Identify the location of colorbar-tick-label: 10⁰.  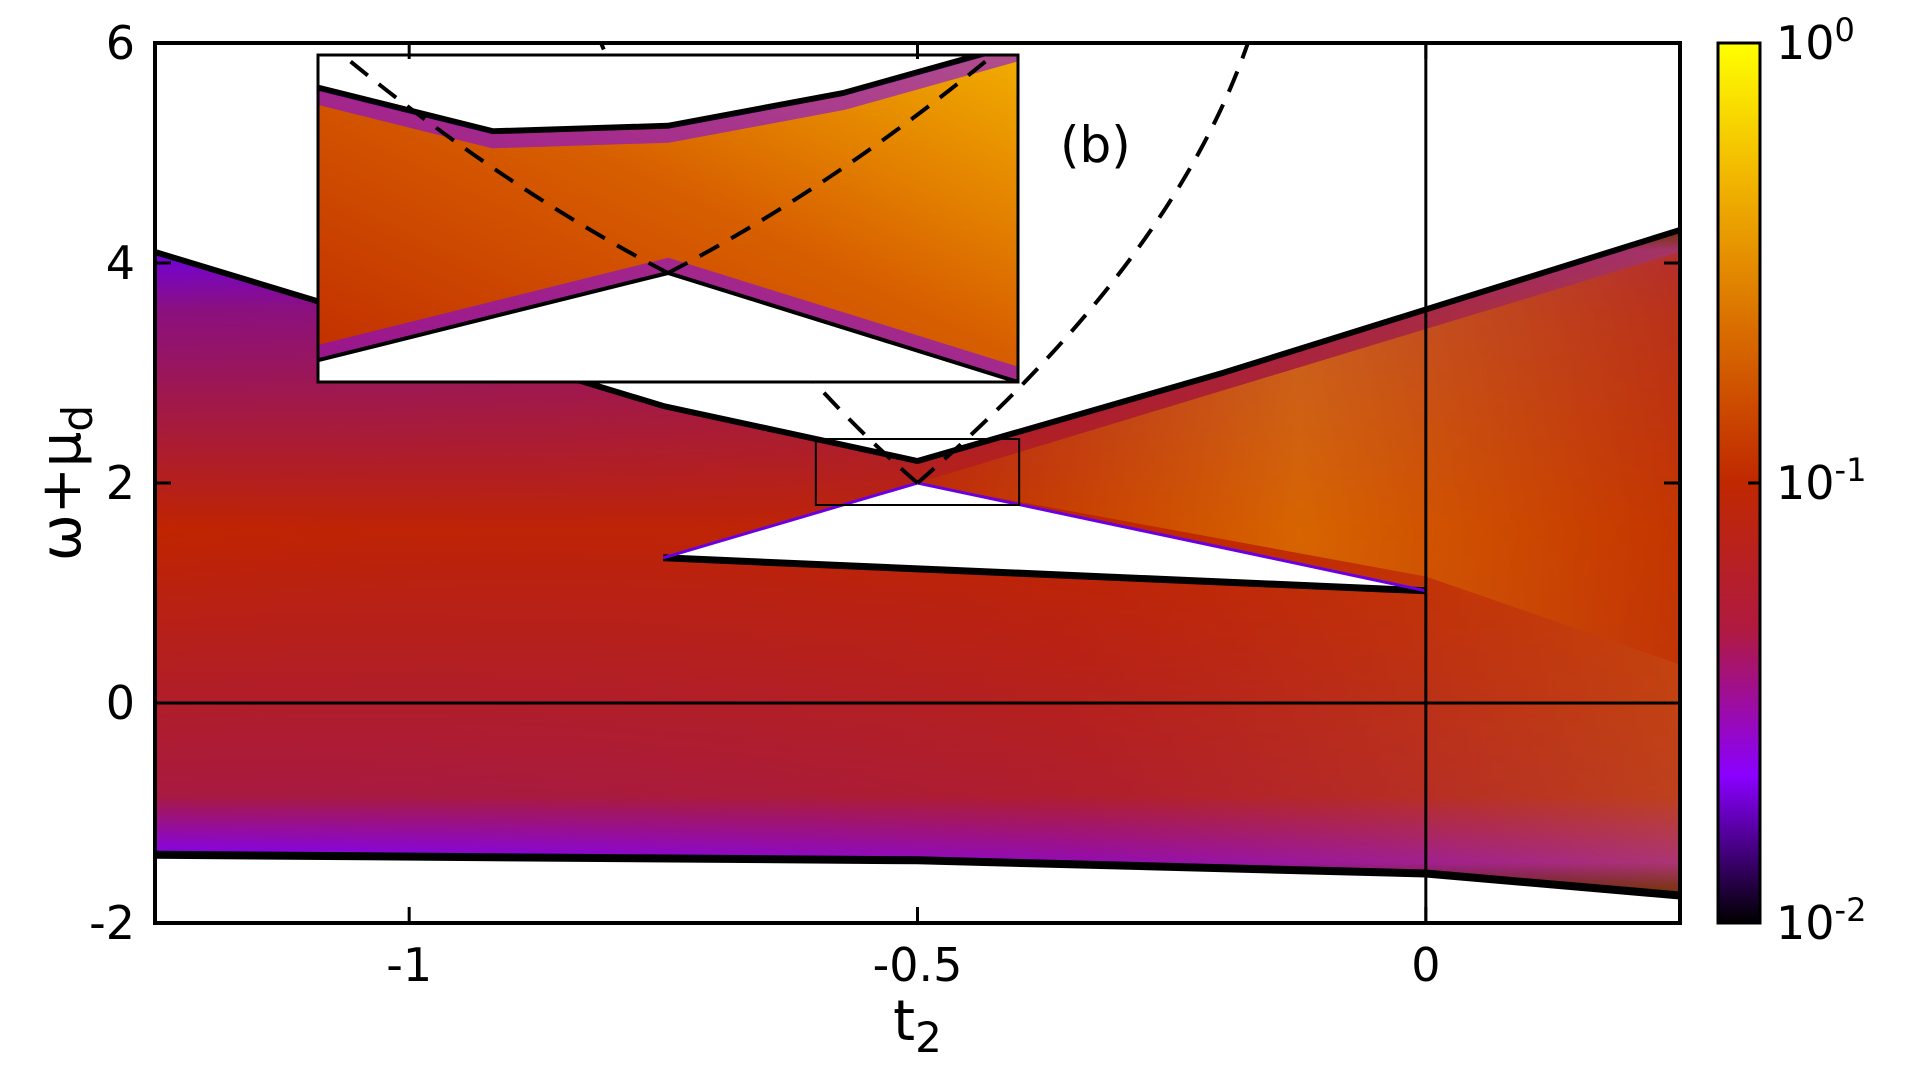
(1815, 40).